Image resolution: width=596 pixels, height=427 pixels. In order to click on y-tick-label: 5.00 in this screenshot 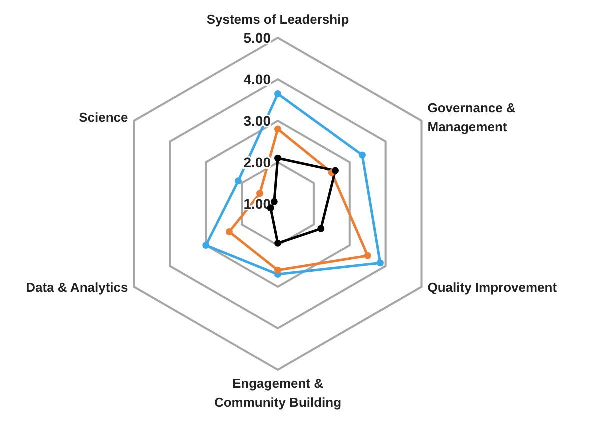, I will do `click(258, 38)`.